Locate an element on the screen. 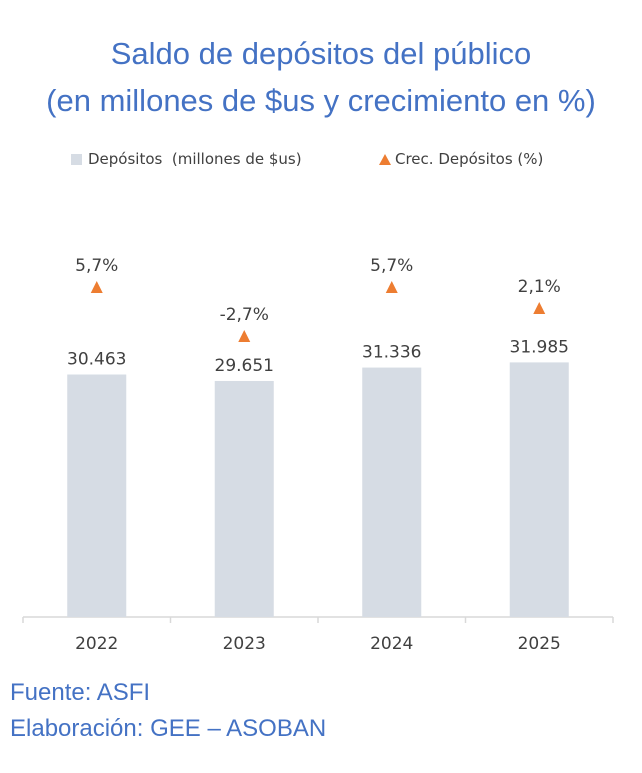  growth-data-label: -2,7% is located at coordinates (244, 315).